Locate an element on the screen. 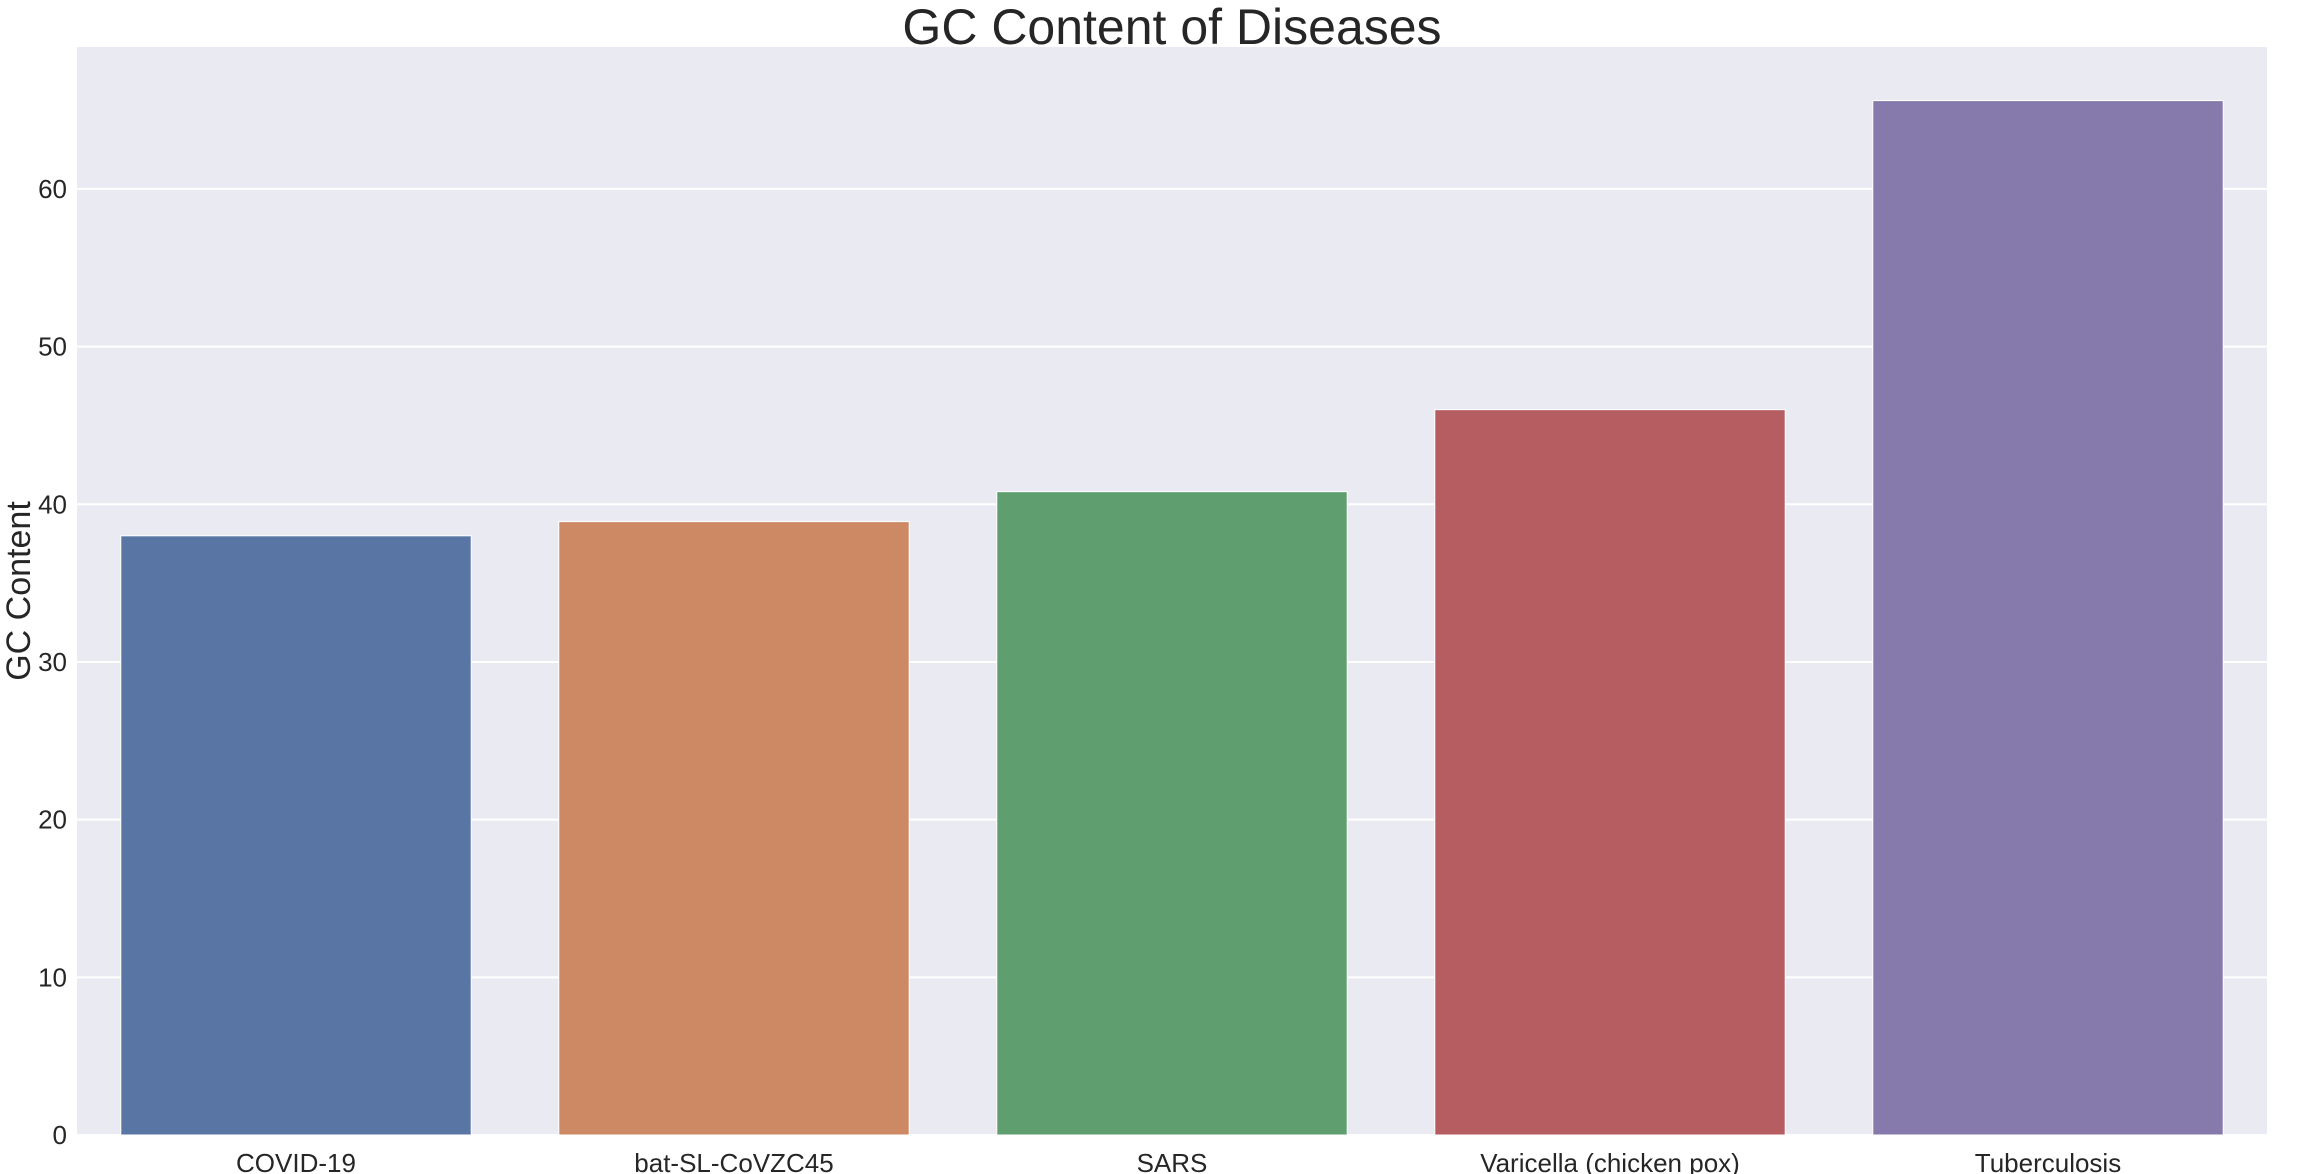 Image resolution: width=2315 pixels, height=1174 pixels. x-tick-label: bat-SL-CoVZC45 is located at coordinates (733, 1161).